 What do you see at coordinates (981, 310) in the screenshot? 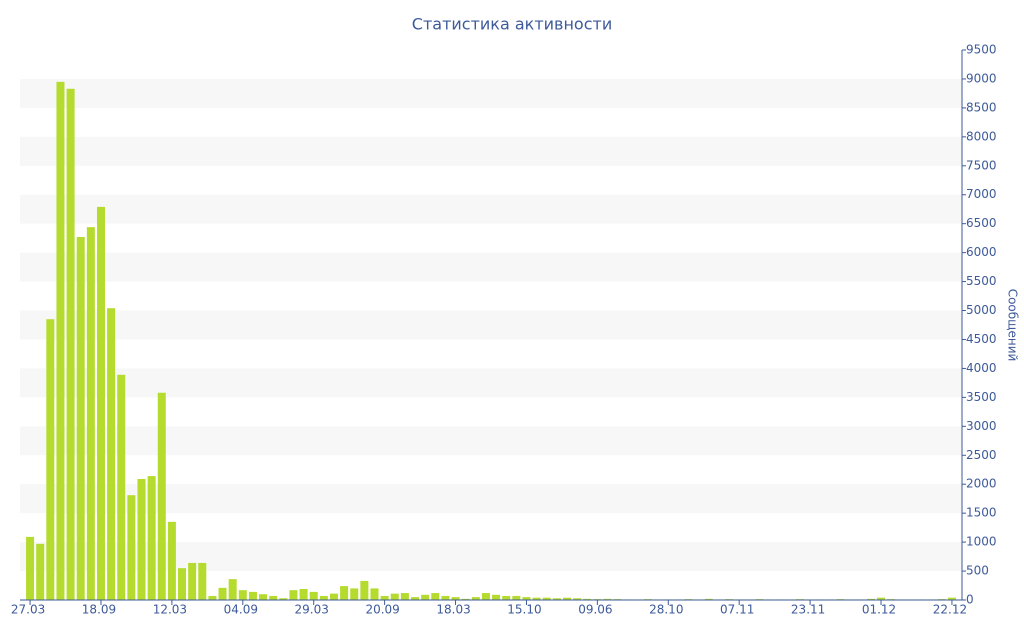
I see `y-tick-label: 5000` at bounding box center [981, 310].